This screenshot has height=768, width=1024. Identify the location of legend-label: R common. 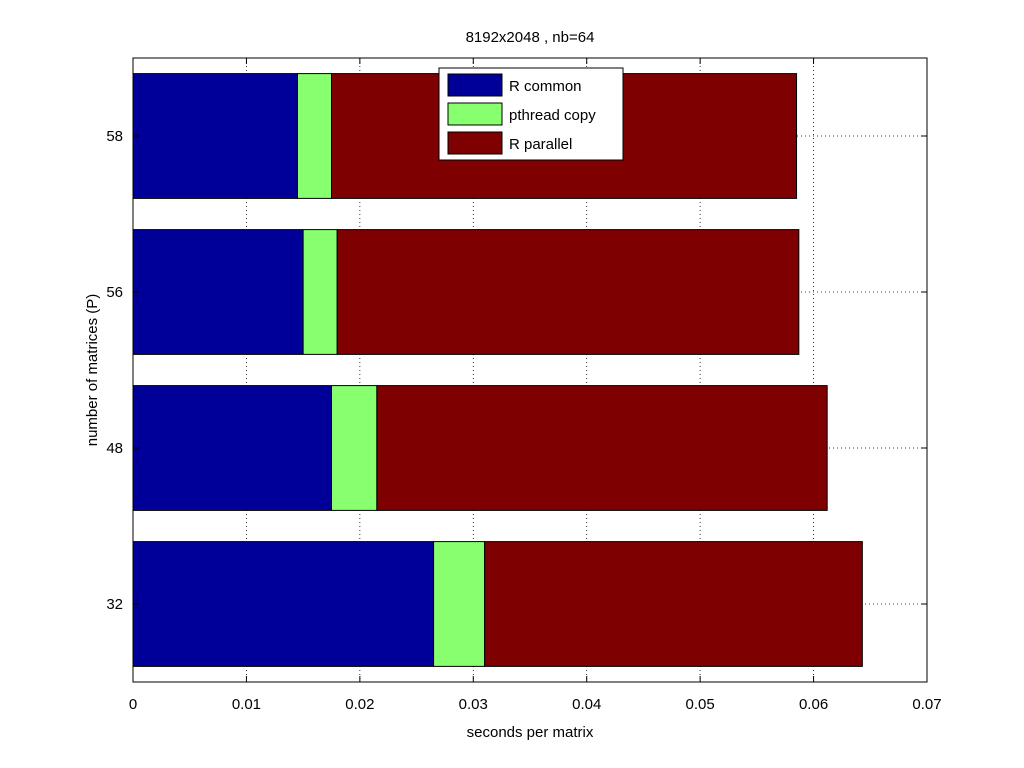
(545, 86).